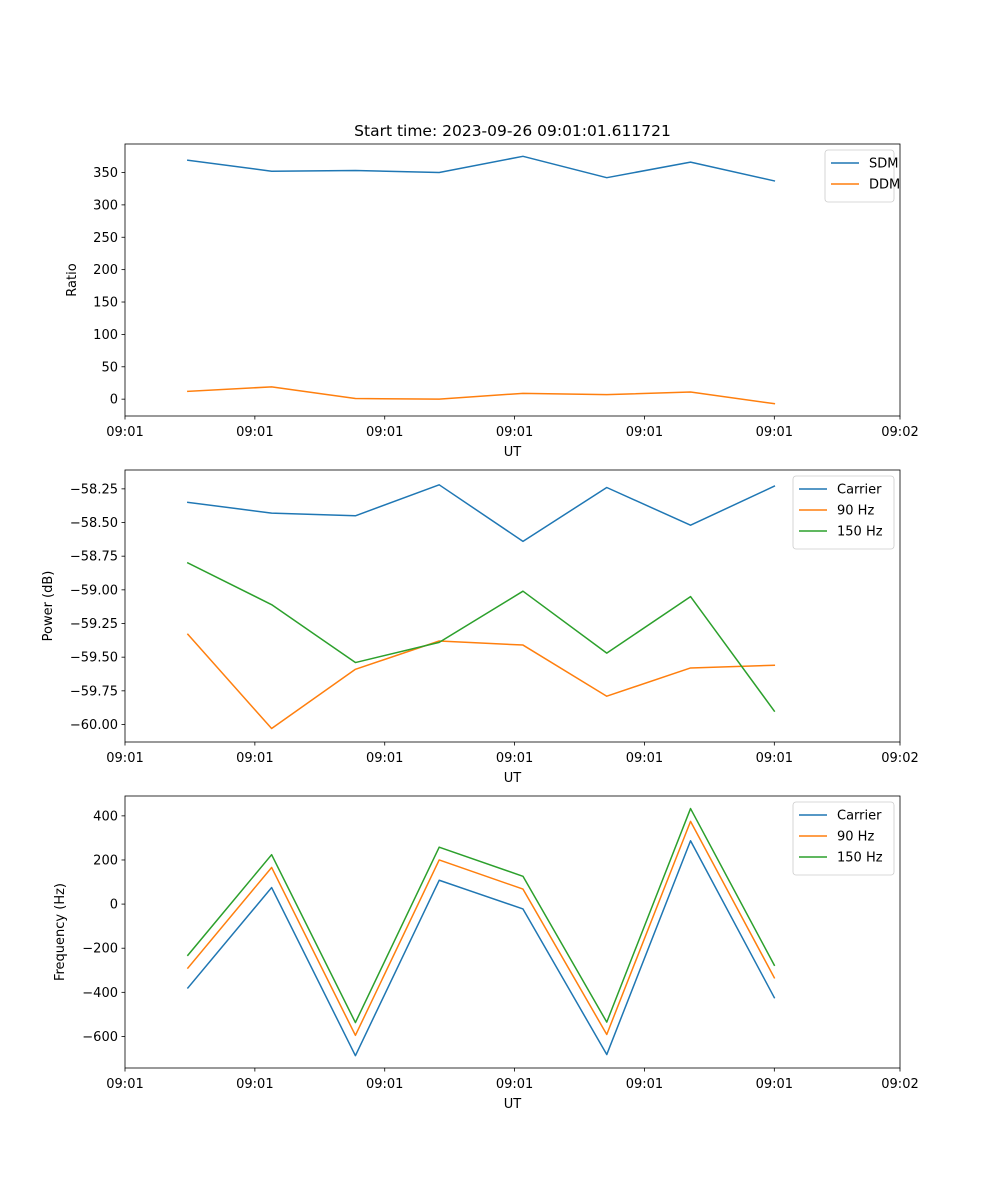  Describe the element at coordinates (94, 725) in the screenshot. I see `y-tick-label: −60.00` at that location.